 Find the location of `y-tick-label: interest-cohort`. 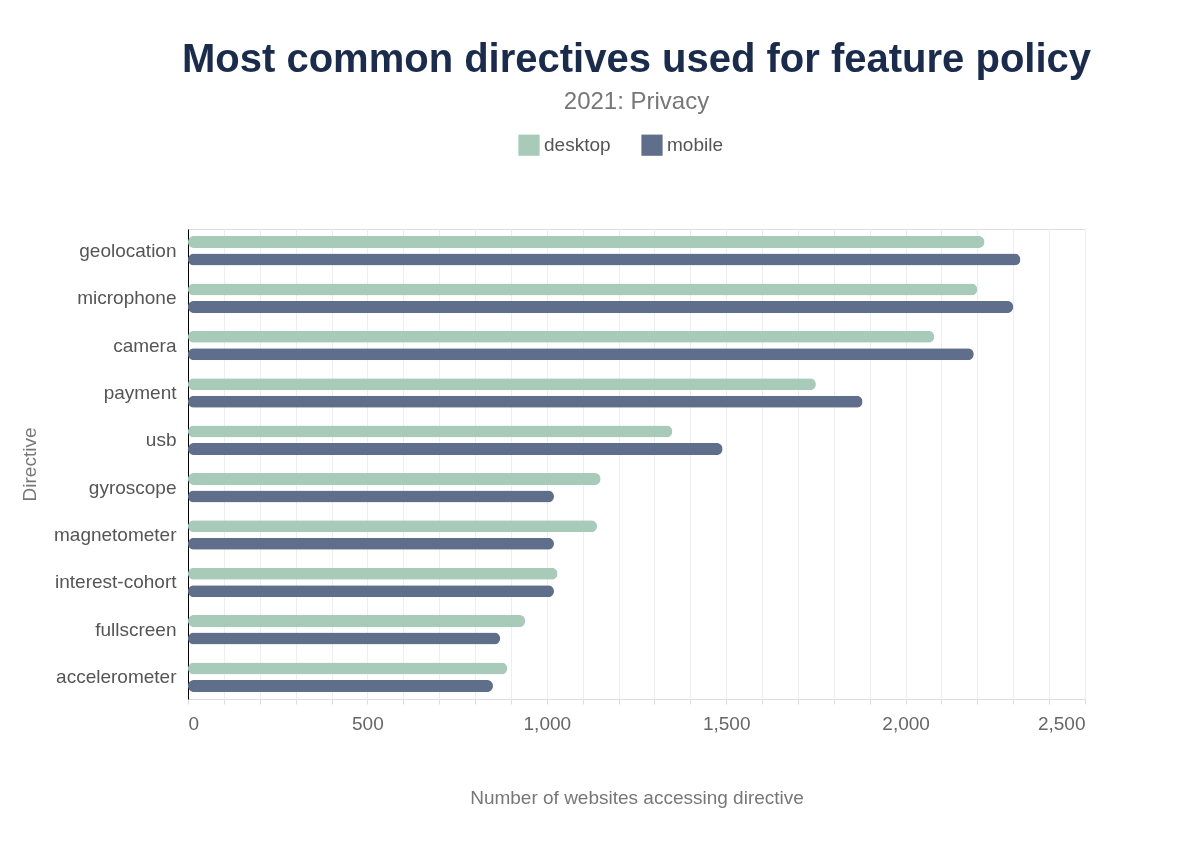

y-tick-label: interest-cohort is located at coordinates (116, 582).